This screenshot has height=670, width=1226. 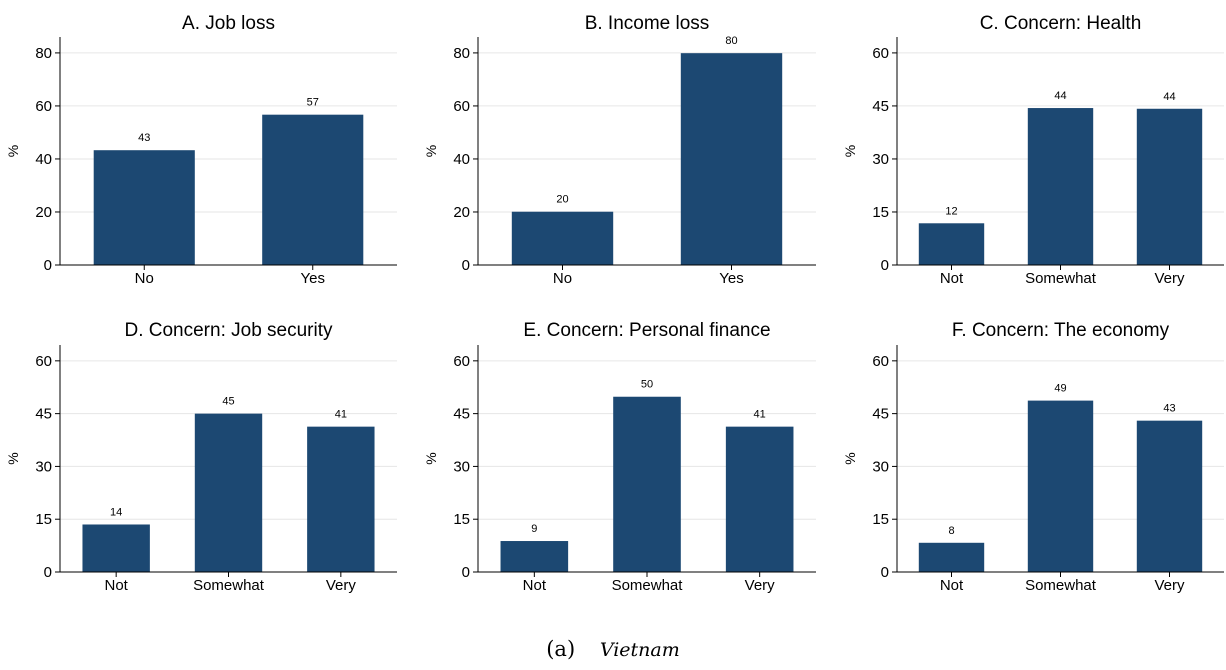 What do you see at coordinates (731, 41) in the screenshot?
I see `data-label: 80` at bounding box center [731, 41].